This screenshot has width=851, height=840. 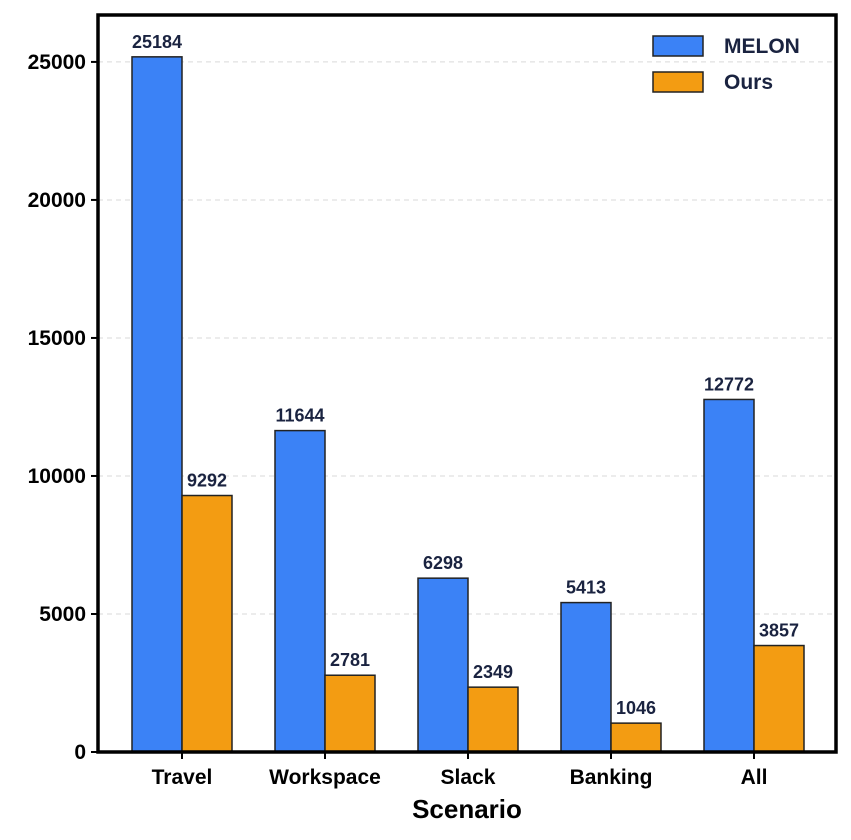 What do you see at coordinates (63, 407) in the screenshot?
I see `y-axis-ticks: 0 5000 10000 15000 20000 25000` at bounding box center [63, 407].